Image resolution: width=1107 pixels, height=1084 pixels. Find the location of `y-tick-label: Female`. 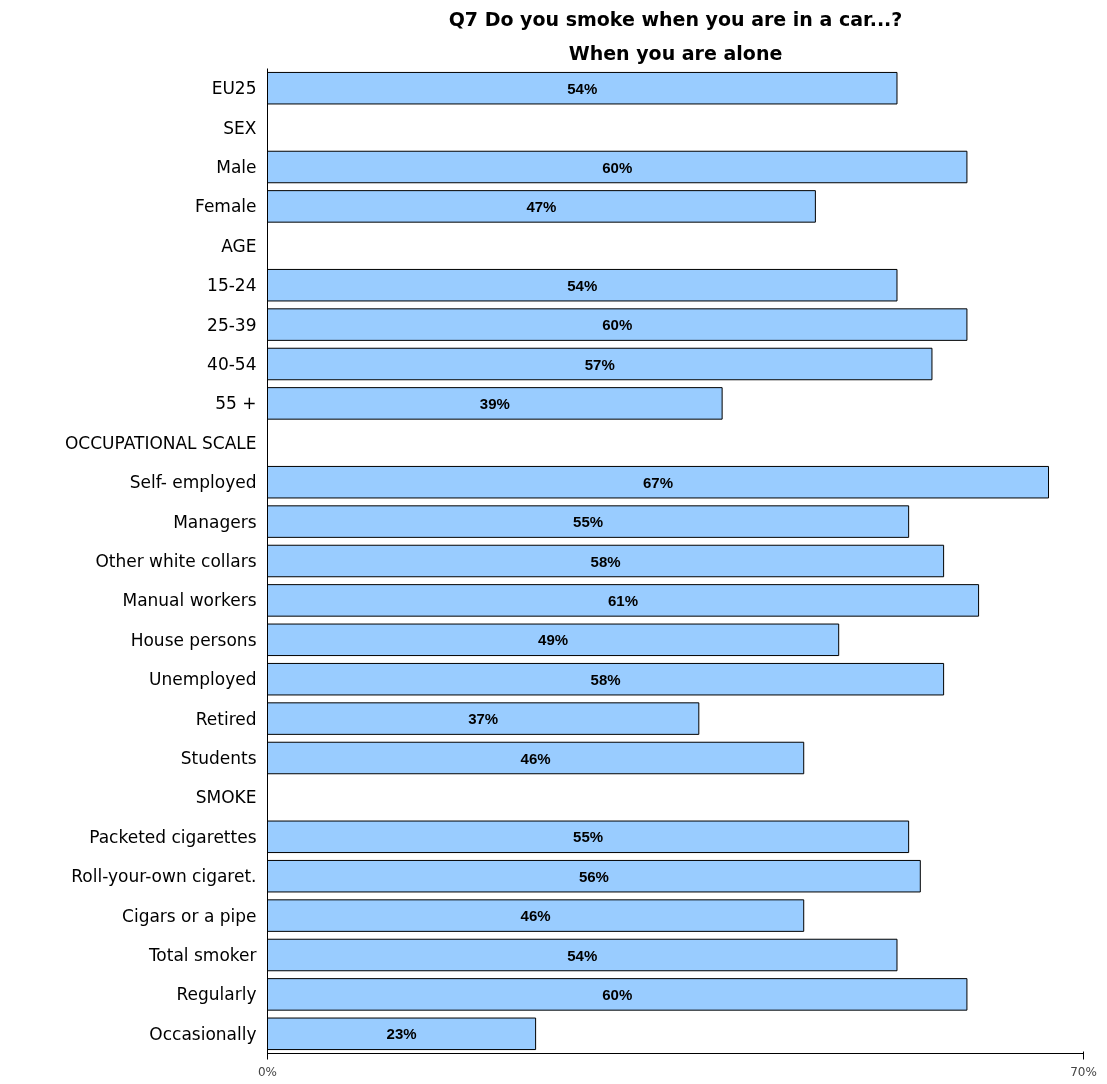

y-tick-label: Female is located at coordinates (226, 206).